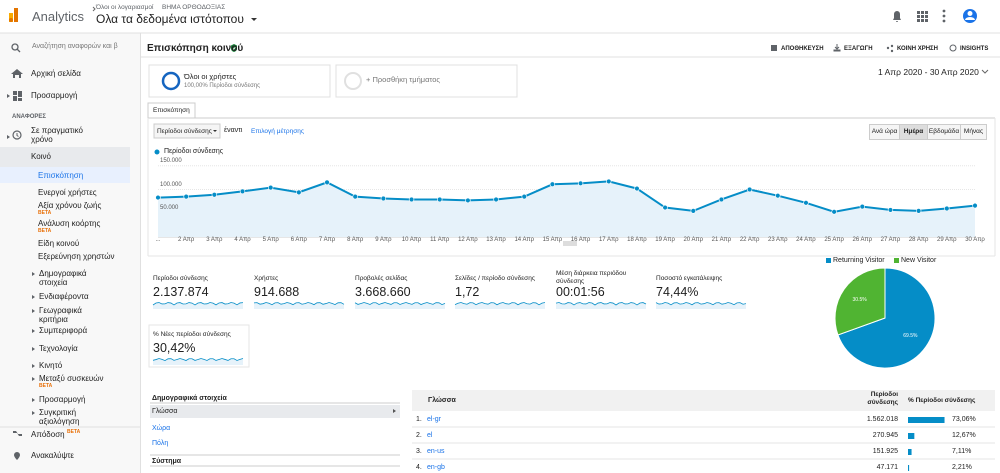 The width and height of the screenshot is (1000, 473). Describe the element at coordinates (403, 79) in the screenshot. I see `add-segment: + Προσθήκη τμήματος` at that location.